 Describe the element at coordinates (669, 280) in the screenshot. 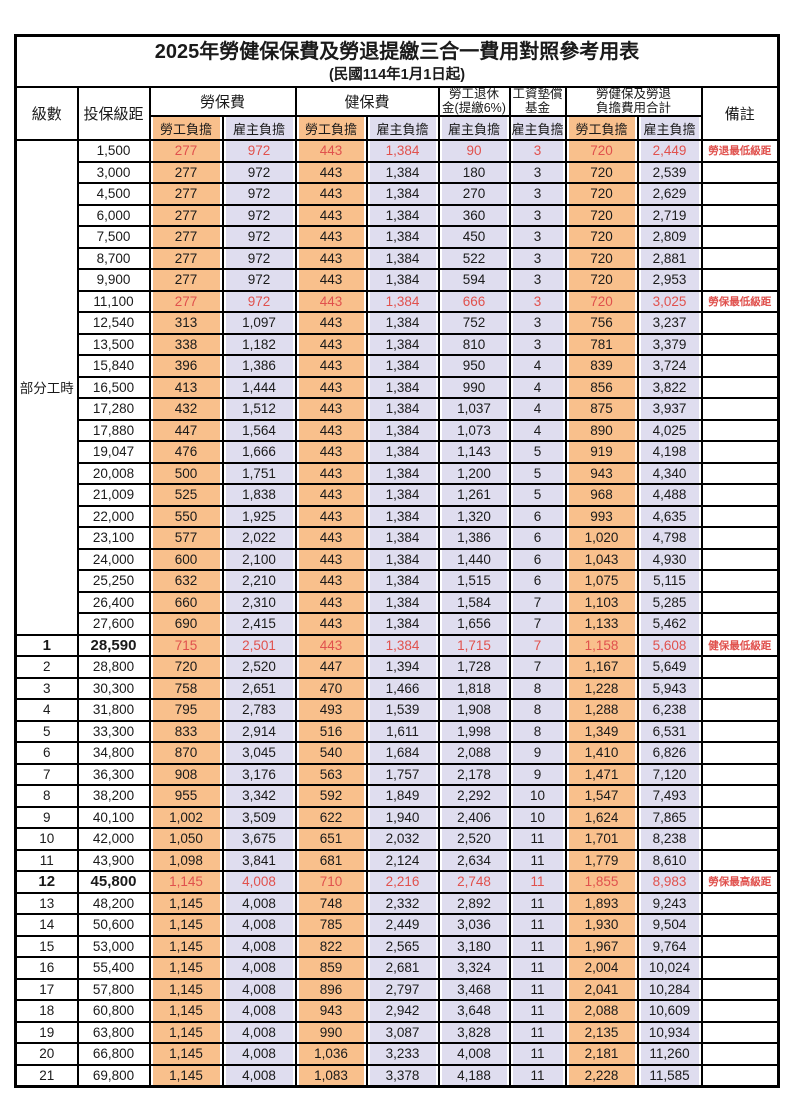

I see `cell-value: 2,953` at that location.